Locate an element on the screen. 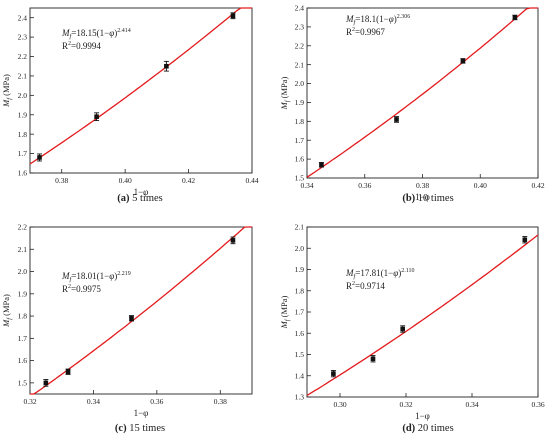 The image size is (550, 441). r-squared: R2=0.9994 is located at coordinates (81, 46).